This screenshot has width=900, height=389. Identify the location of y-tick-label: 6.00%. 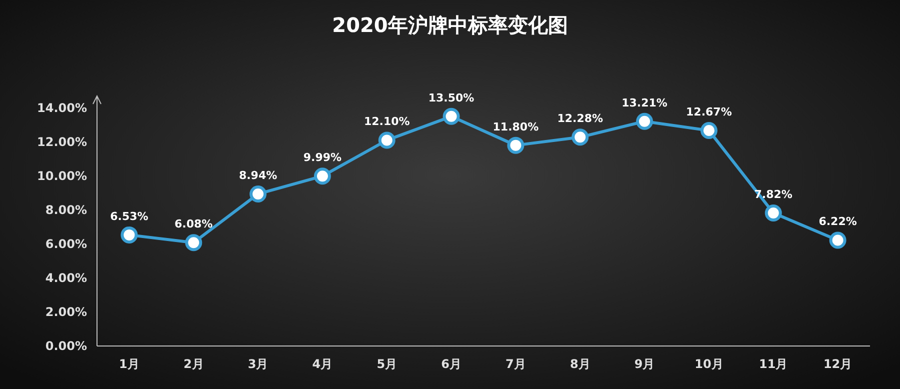
(66, 243).